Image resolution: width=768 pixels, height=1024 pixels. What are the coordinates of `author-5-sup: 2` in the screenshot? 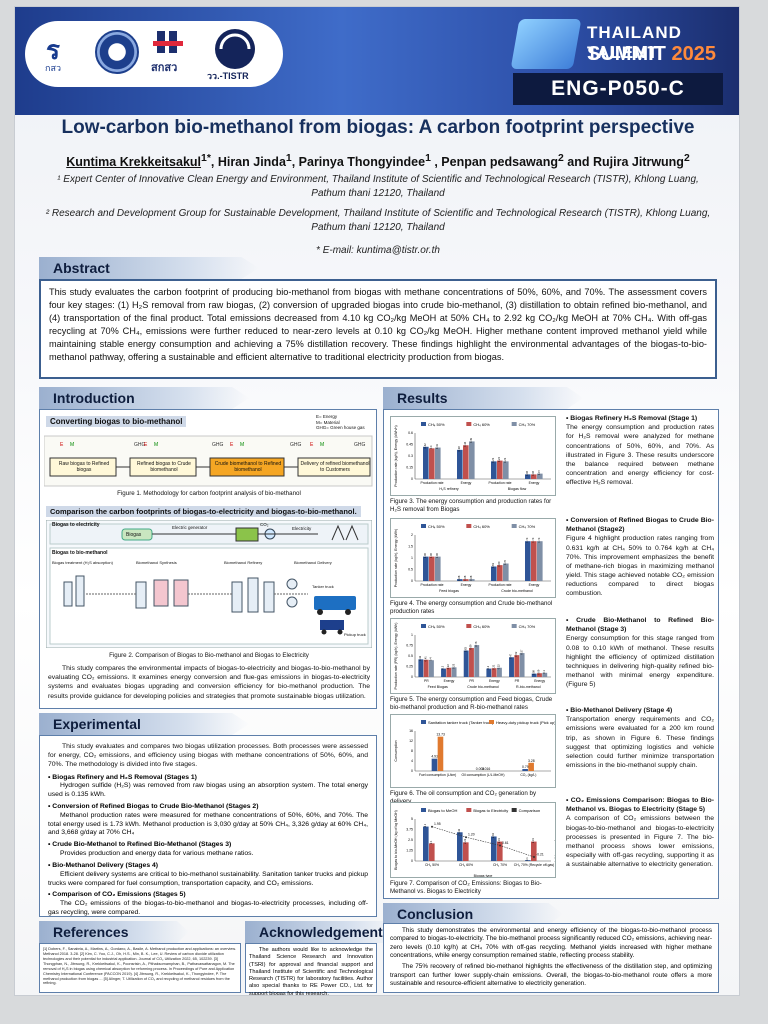 It's located at (686, 158).